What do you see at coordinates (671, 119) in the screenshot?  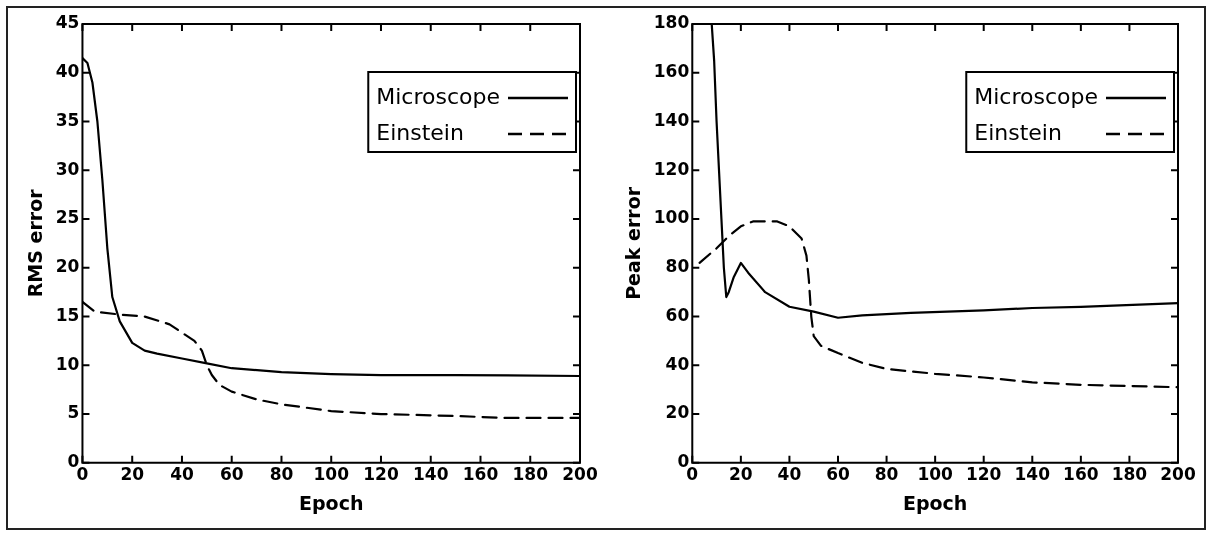 I see `y-tick-label: 140` at bounding box center [671, 119].